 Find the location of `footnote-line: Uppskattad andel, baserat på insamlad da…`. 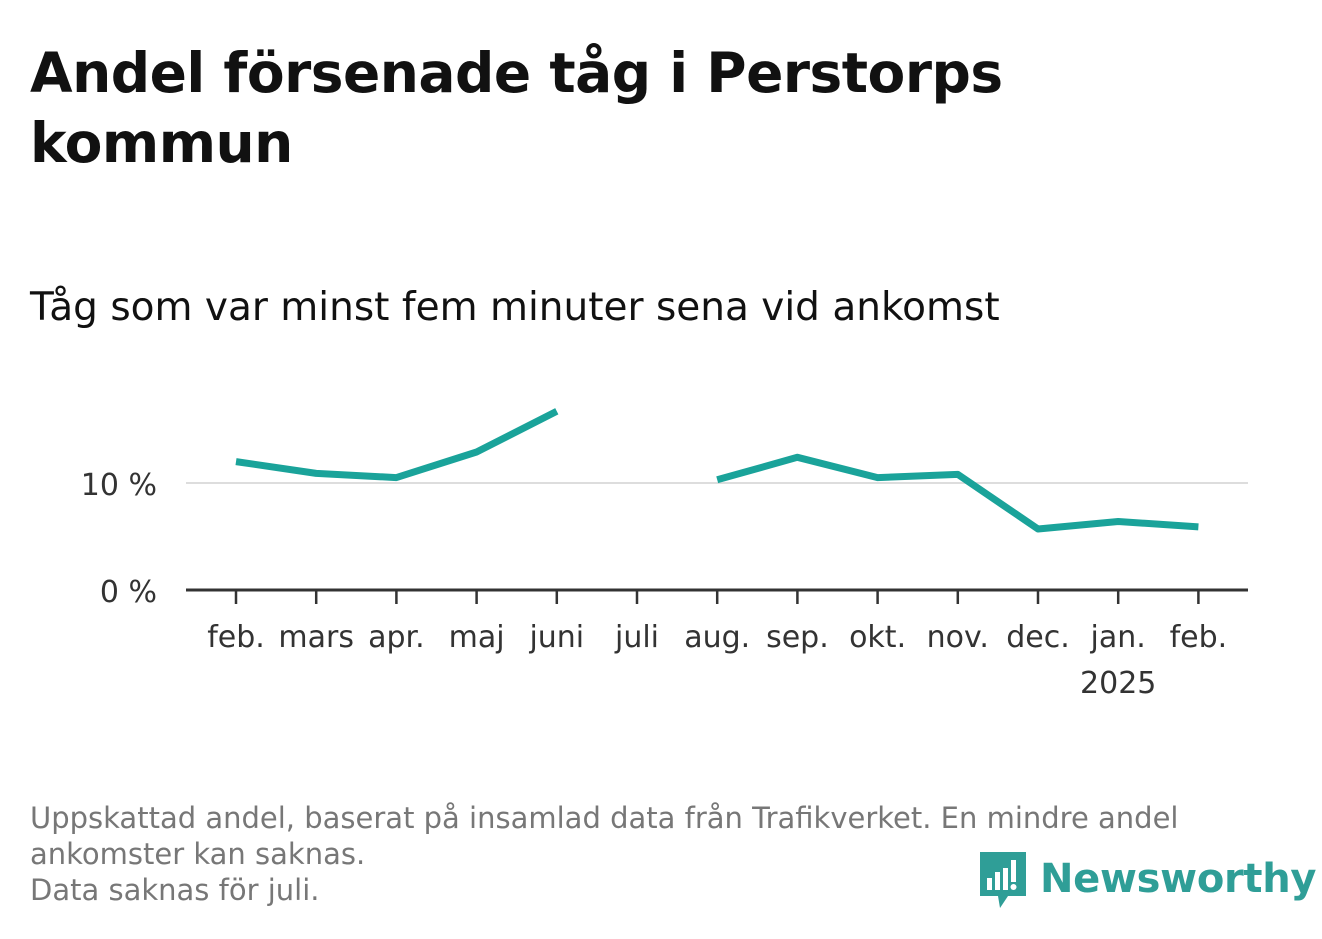

footnote-line: Uppskattad andel, baserat på insamlad da… is located at coordinates (604, 818).